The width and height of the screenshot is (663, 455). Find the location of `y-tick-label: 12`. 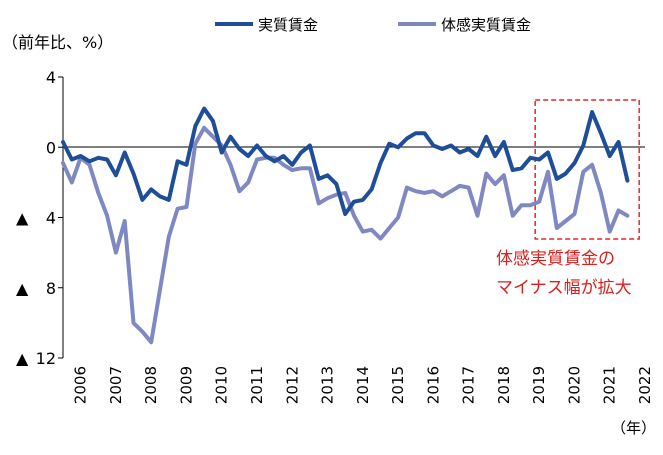

y-tick-label: 12 is located at coordinates (46, 358).